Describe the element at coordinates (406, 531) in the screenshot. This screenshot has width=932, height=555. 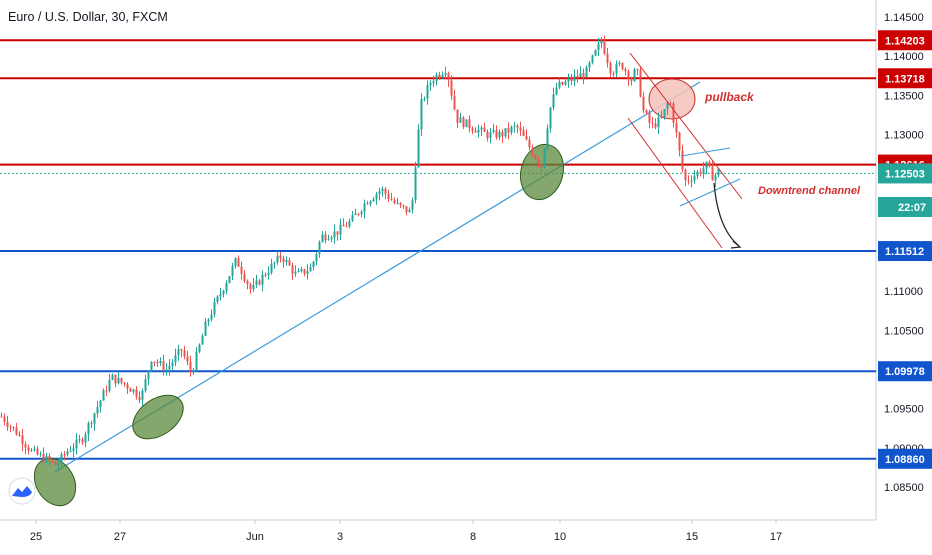
I see `time-axis: 25 27 Jun 3 8 10 15 17` at that location.